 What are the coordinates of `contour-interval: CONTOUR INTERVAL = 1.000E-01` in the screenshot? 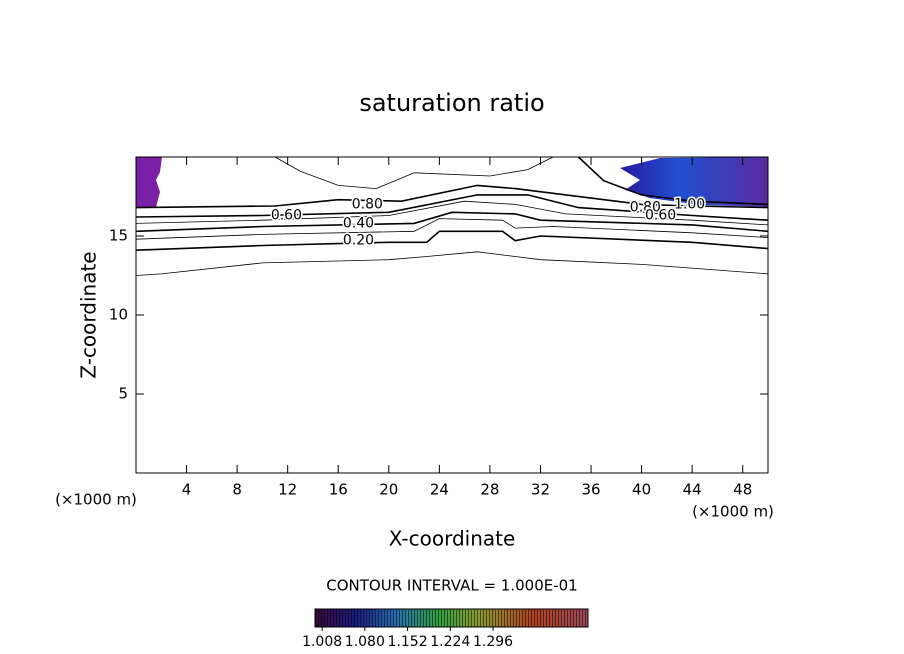 It's located at (451, 586).